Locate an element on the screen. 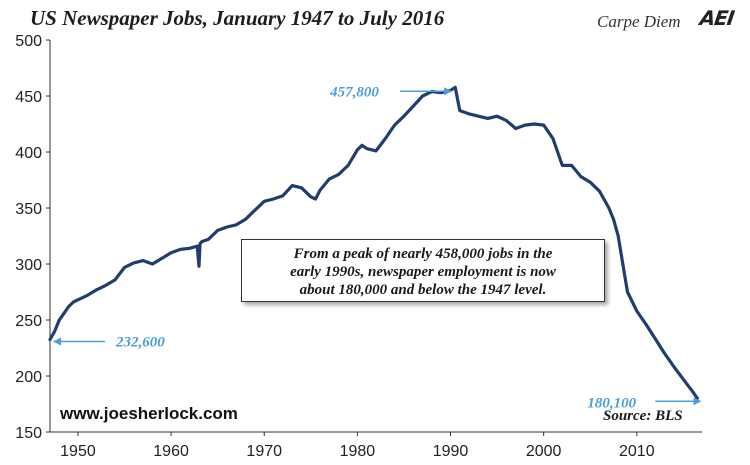 This screenshot has height=465, width=750. callout-peak: 457,800 is located at coordinates (354, 92).